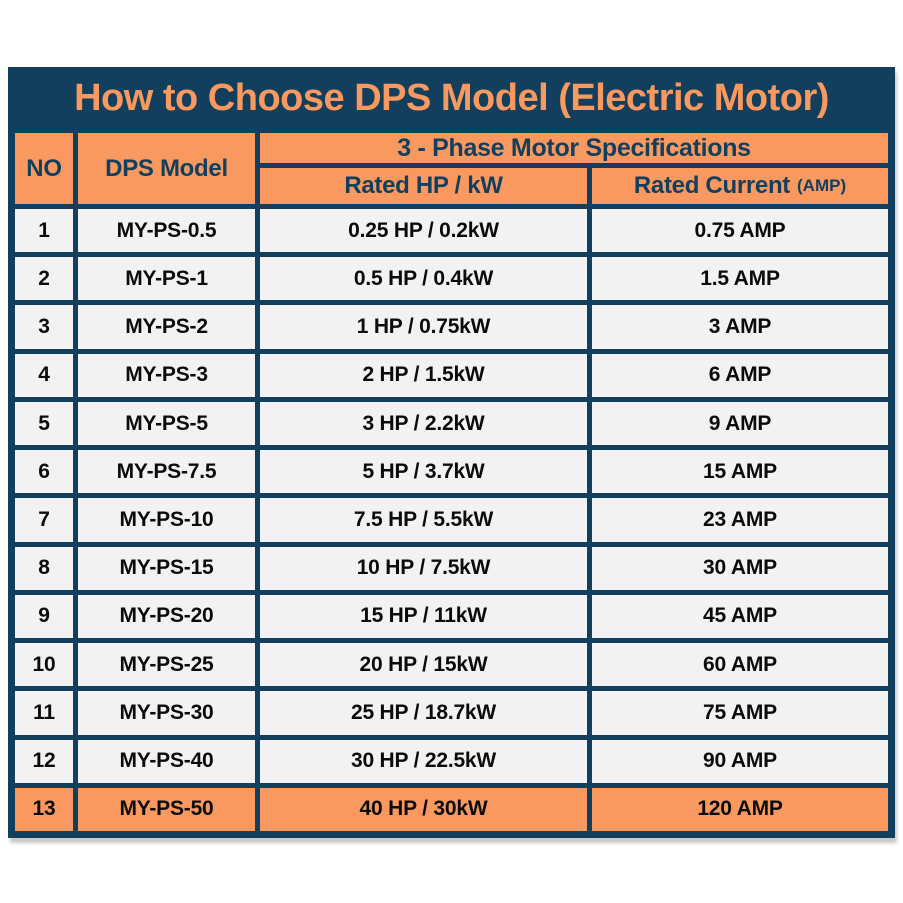 This screenshot has width=903, height=903. I want to click on row-no: 12, so click(44, 761).